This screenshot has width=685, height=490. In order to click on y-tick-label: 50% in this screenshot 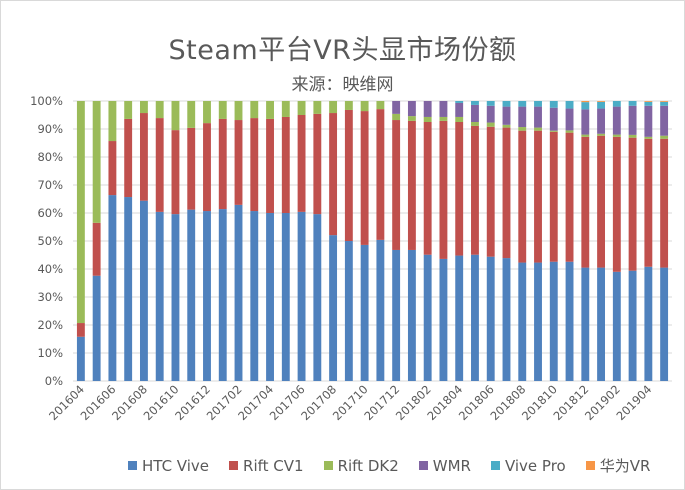, I will do `click(50, 241)`.